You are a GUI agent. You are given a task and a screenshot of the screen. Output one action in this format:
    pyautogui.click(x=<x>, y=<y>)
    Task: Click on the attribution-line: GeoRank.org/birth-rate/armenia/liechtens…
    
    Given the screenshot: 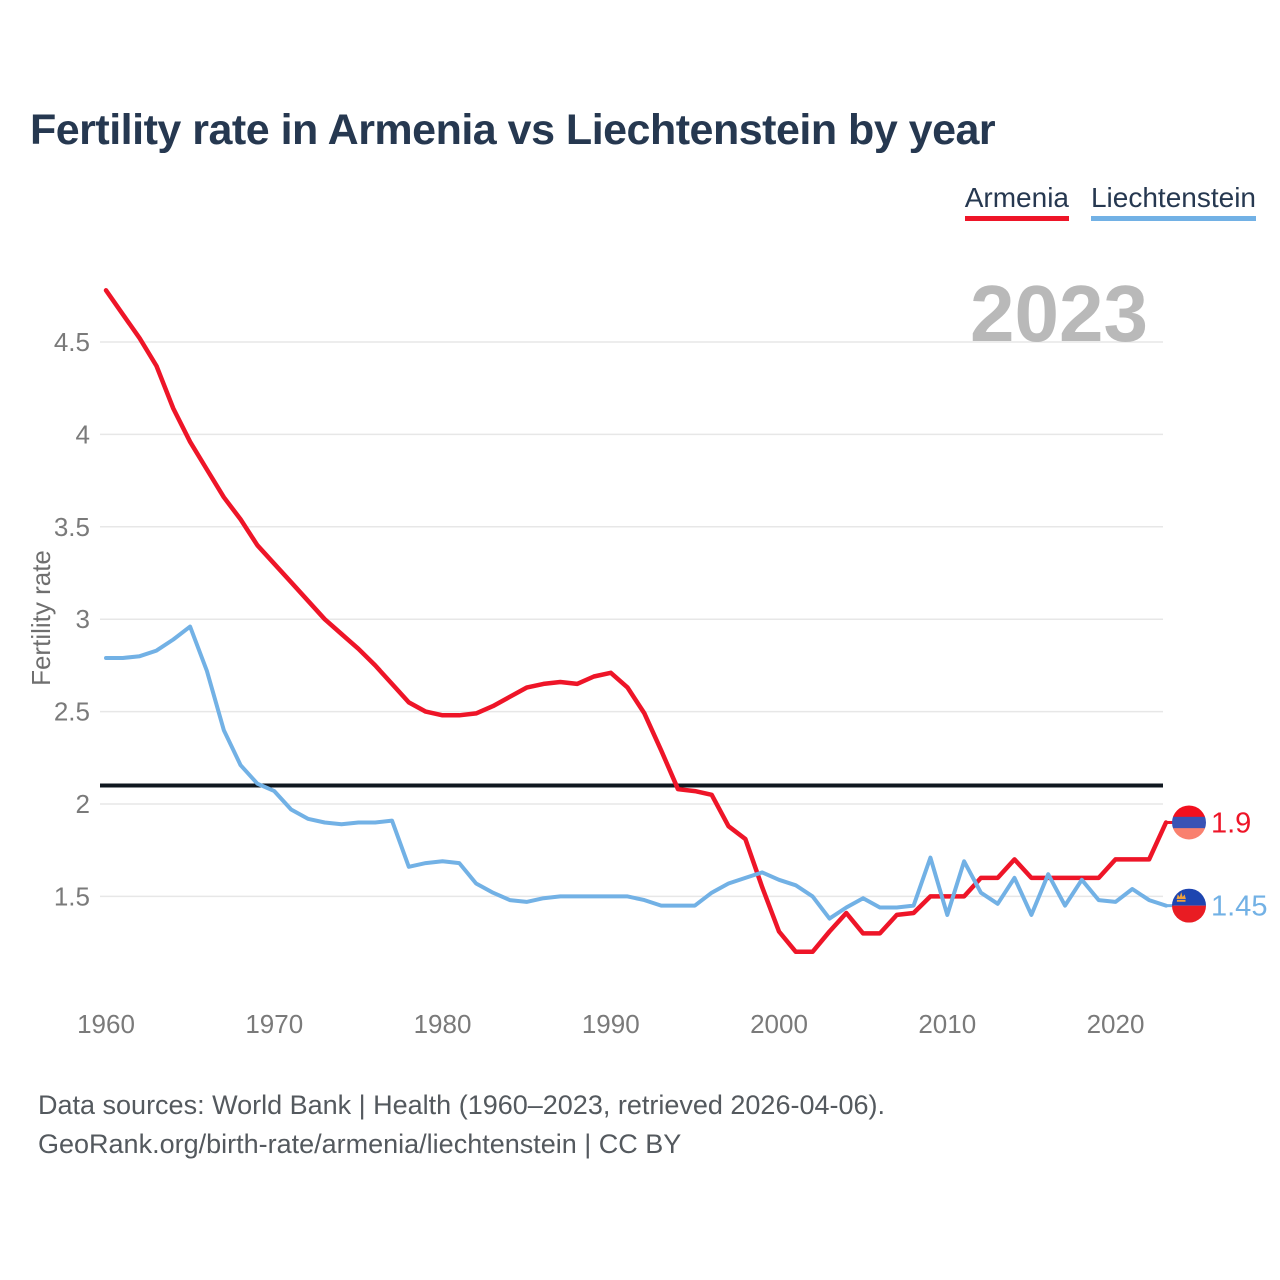 What is the action you would take?
    pyautogui.click(x=360, y=1144)
    